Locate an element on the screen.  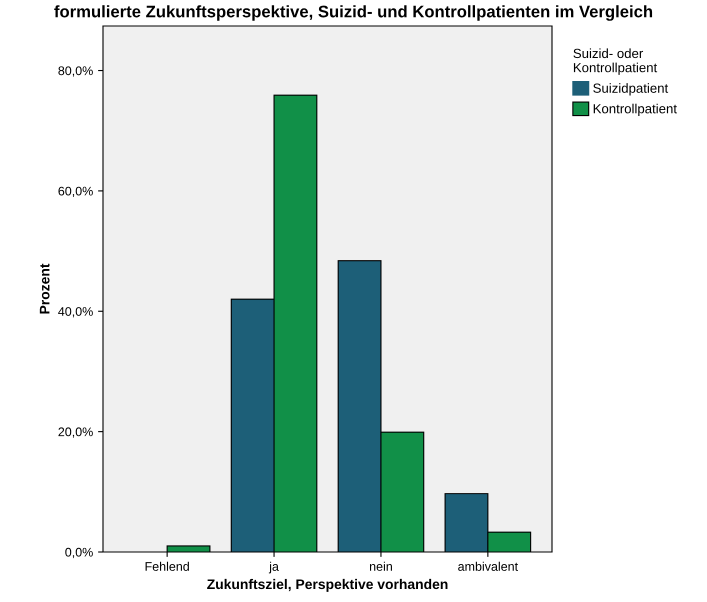
legend-title: Suizid- oder Kontrollpatient is located at coordinates (615, 61).